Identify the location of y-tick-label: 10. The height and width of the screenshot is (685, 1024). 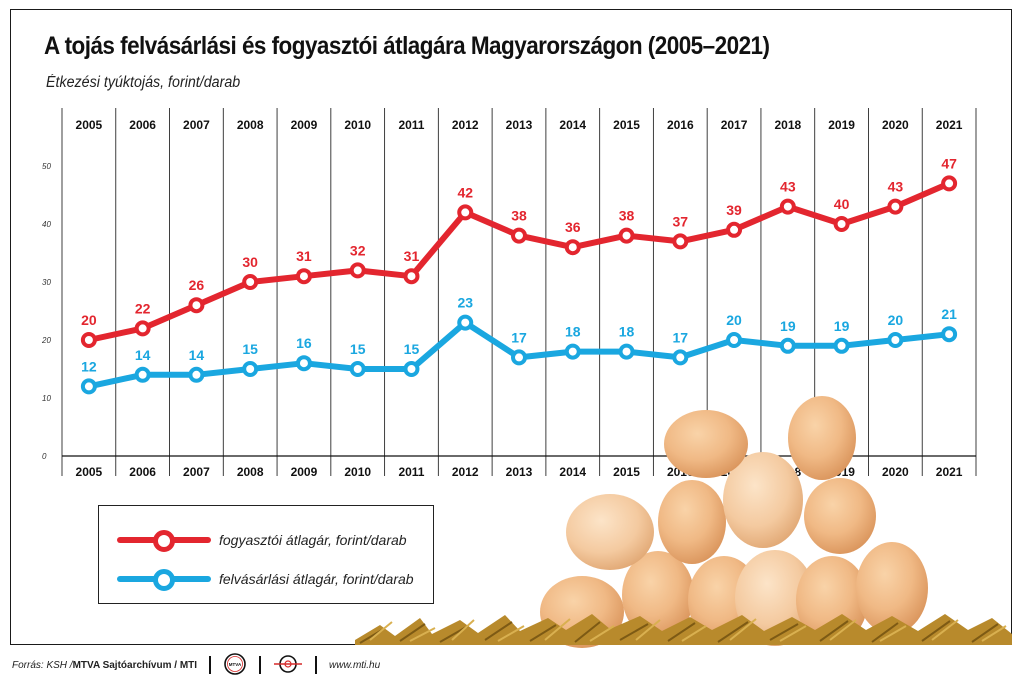
(46, 398).